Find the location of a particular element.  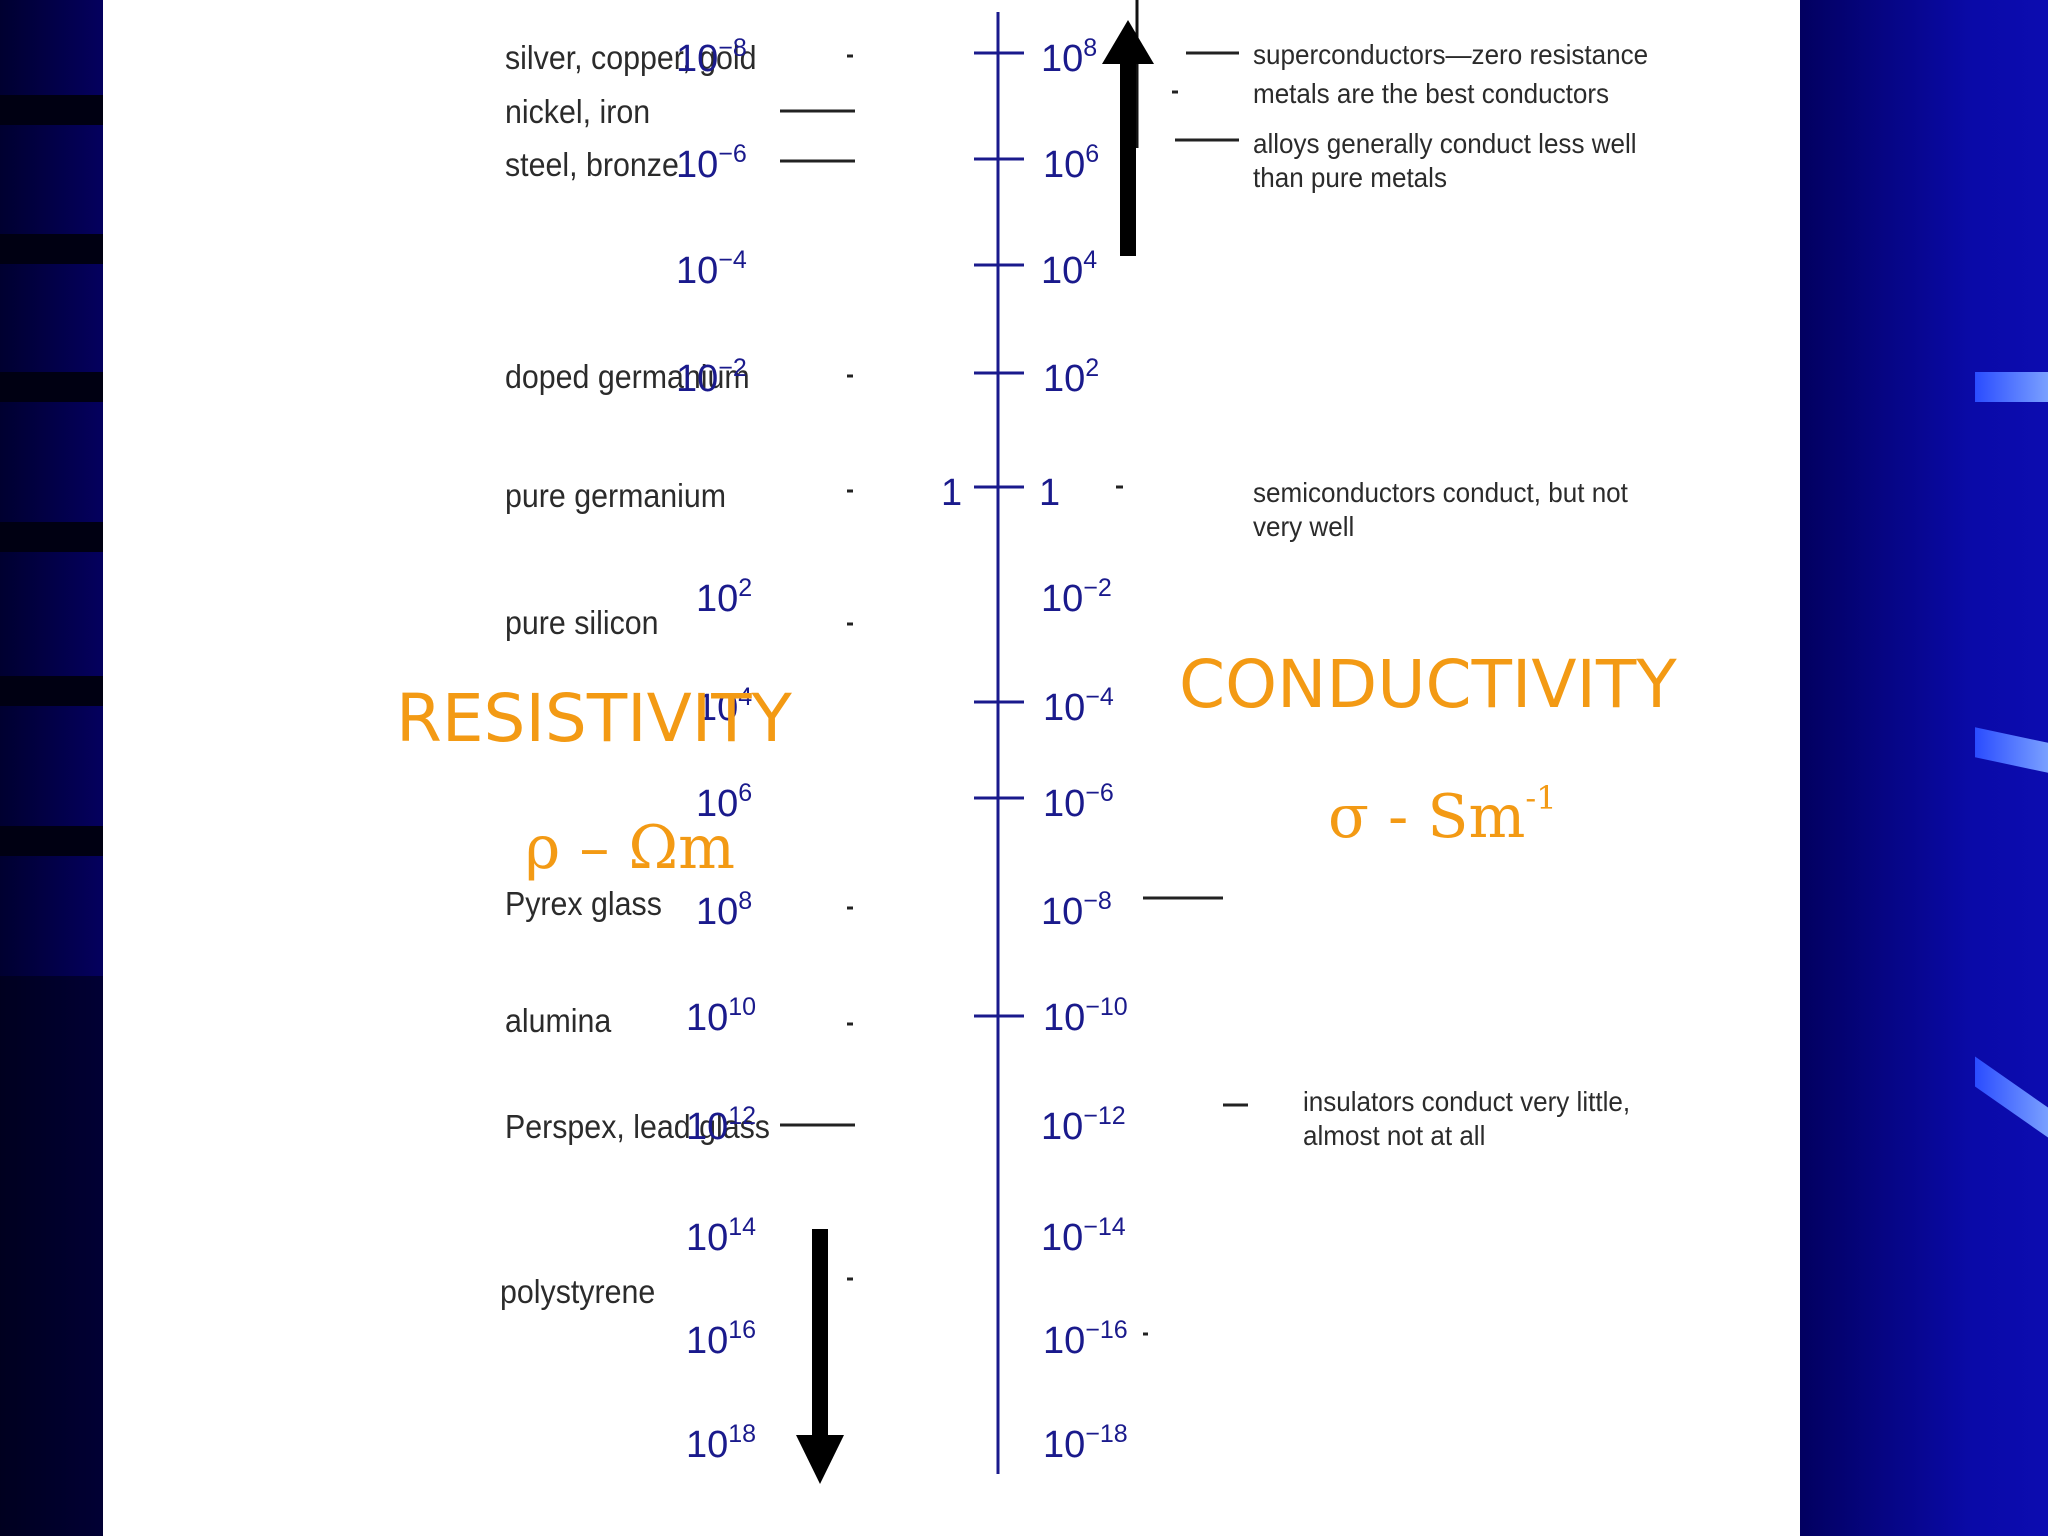

resistivity-tick-label: 10¹⁰ is located at coordinates (721, 1016).